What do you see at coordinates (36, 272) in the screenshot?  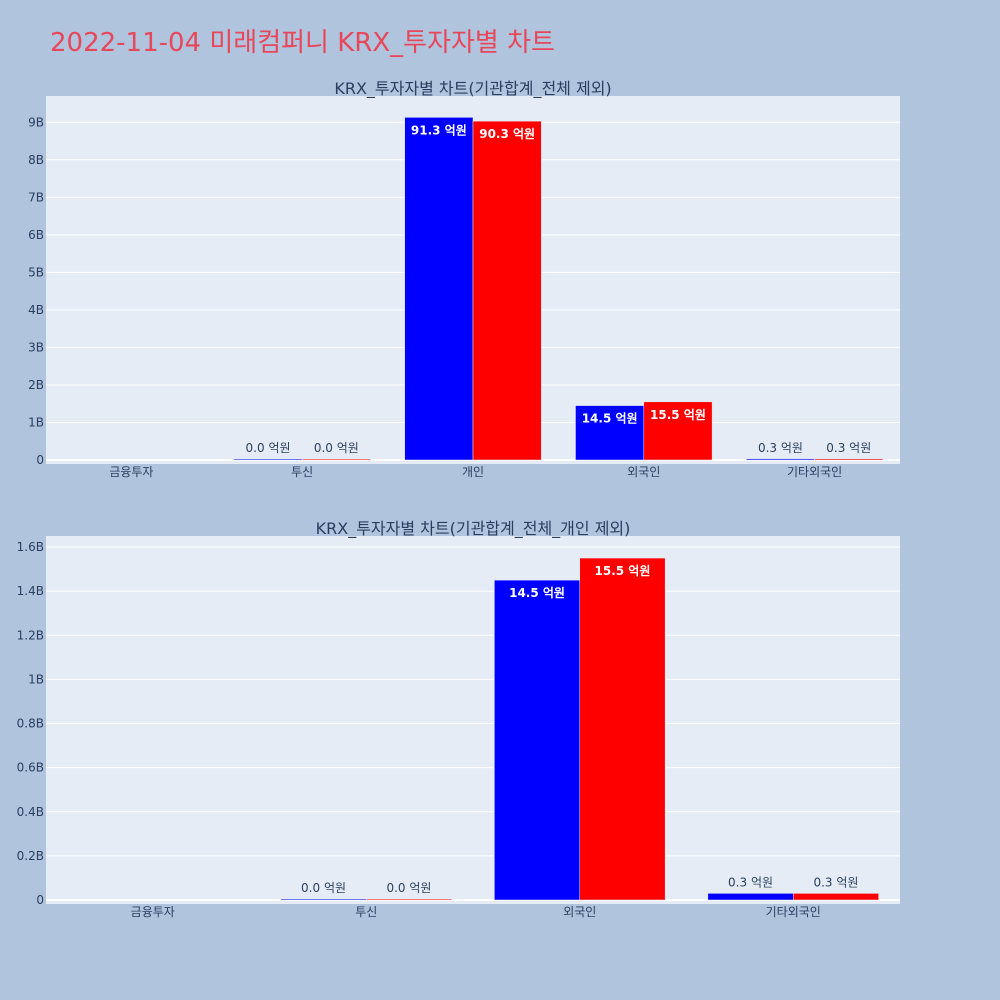 I see `y-tick-label: 5B` at bounding box center [36, 272].